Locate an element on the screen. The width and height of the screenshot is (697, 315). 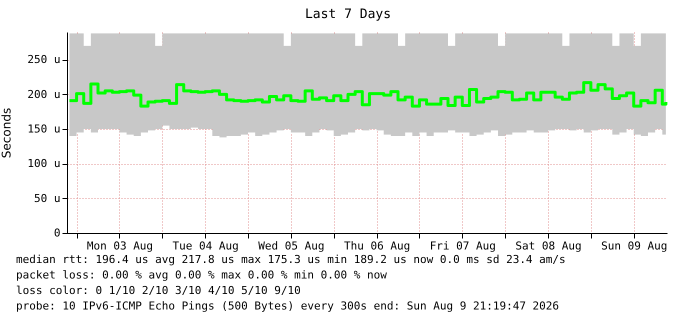
text: probe: 10 IPv6-ICMP Echo Pings (500 Bytes) every 300s end: Sun Aug 9 21:19:47 2026 is located at coordinates (288, 306).